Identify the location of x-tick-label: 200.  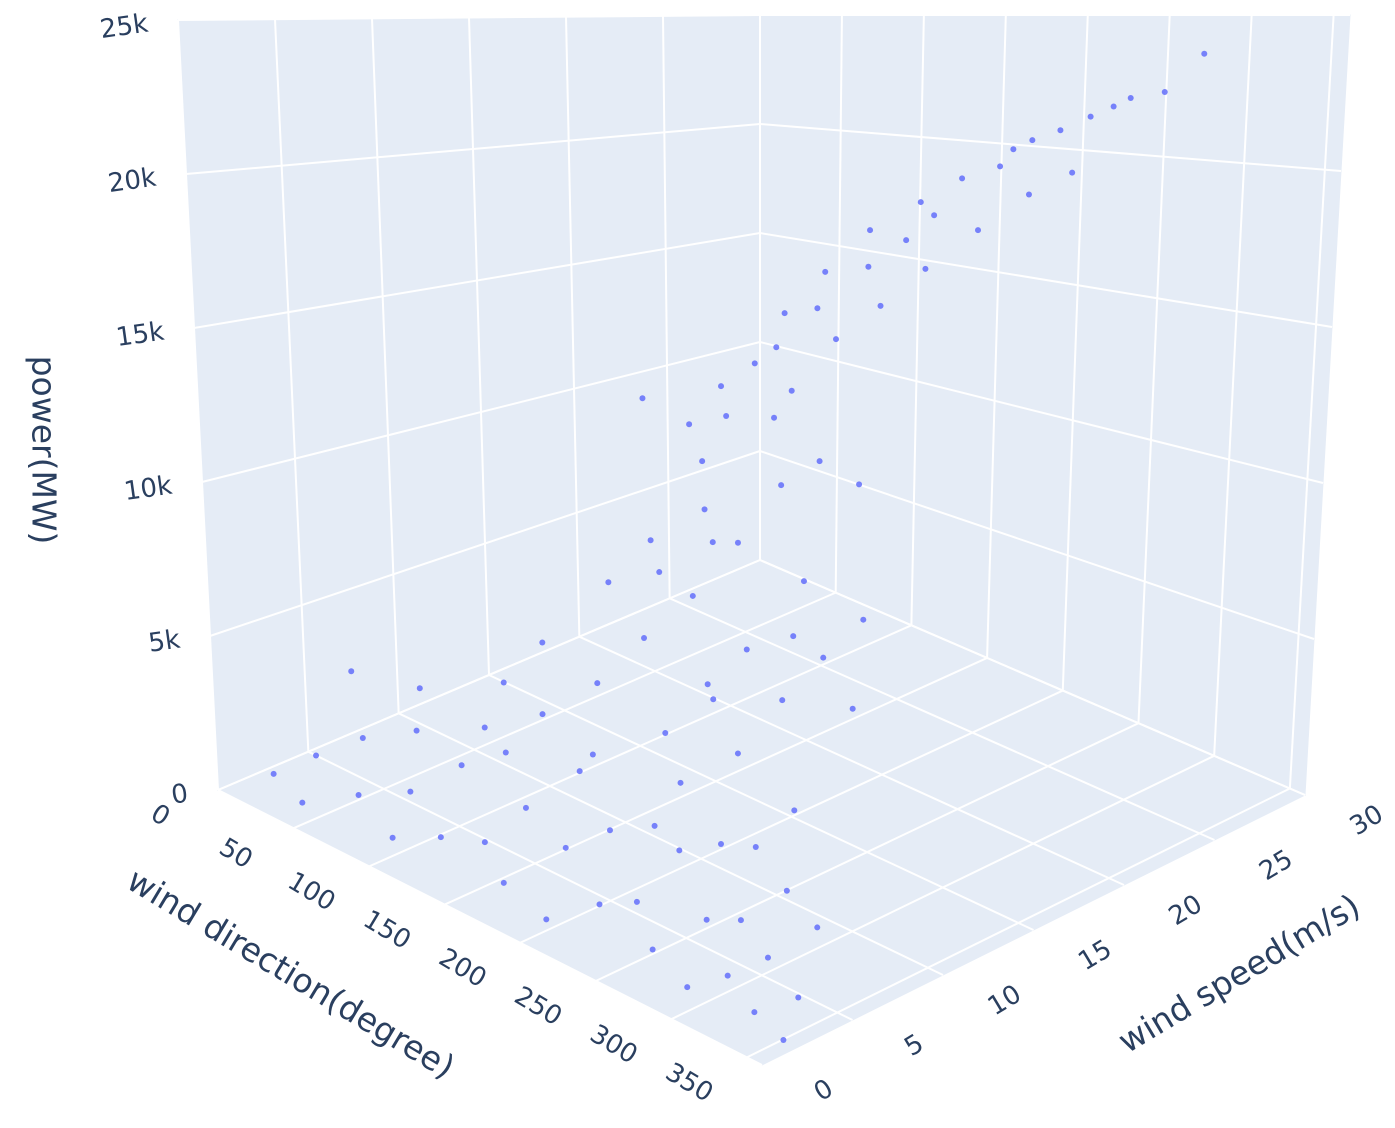
(462, 968).